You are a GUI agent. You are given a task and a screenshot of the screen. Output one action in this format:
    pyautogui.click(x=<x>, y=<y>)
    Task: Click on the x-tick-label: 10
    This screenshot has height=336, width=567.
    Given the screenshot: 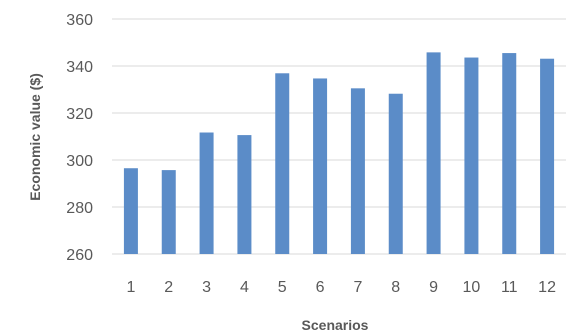 What is the action you would take?
    pyautogui.click(x=472, y=287)
    